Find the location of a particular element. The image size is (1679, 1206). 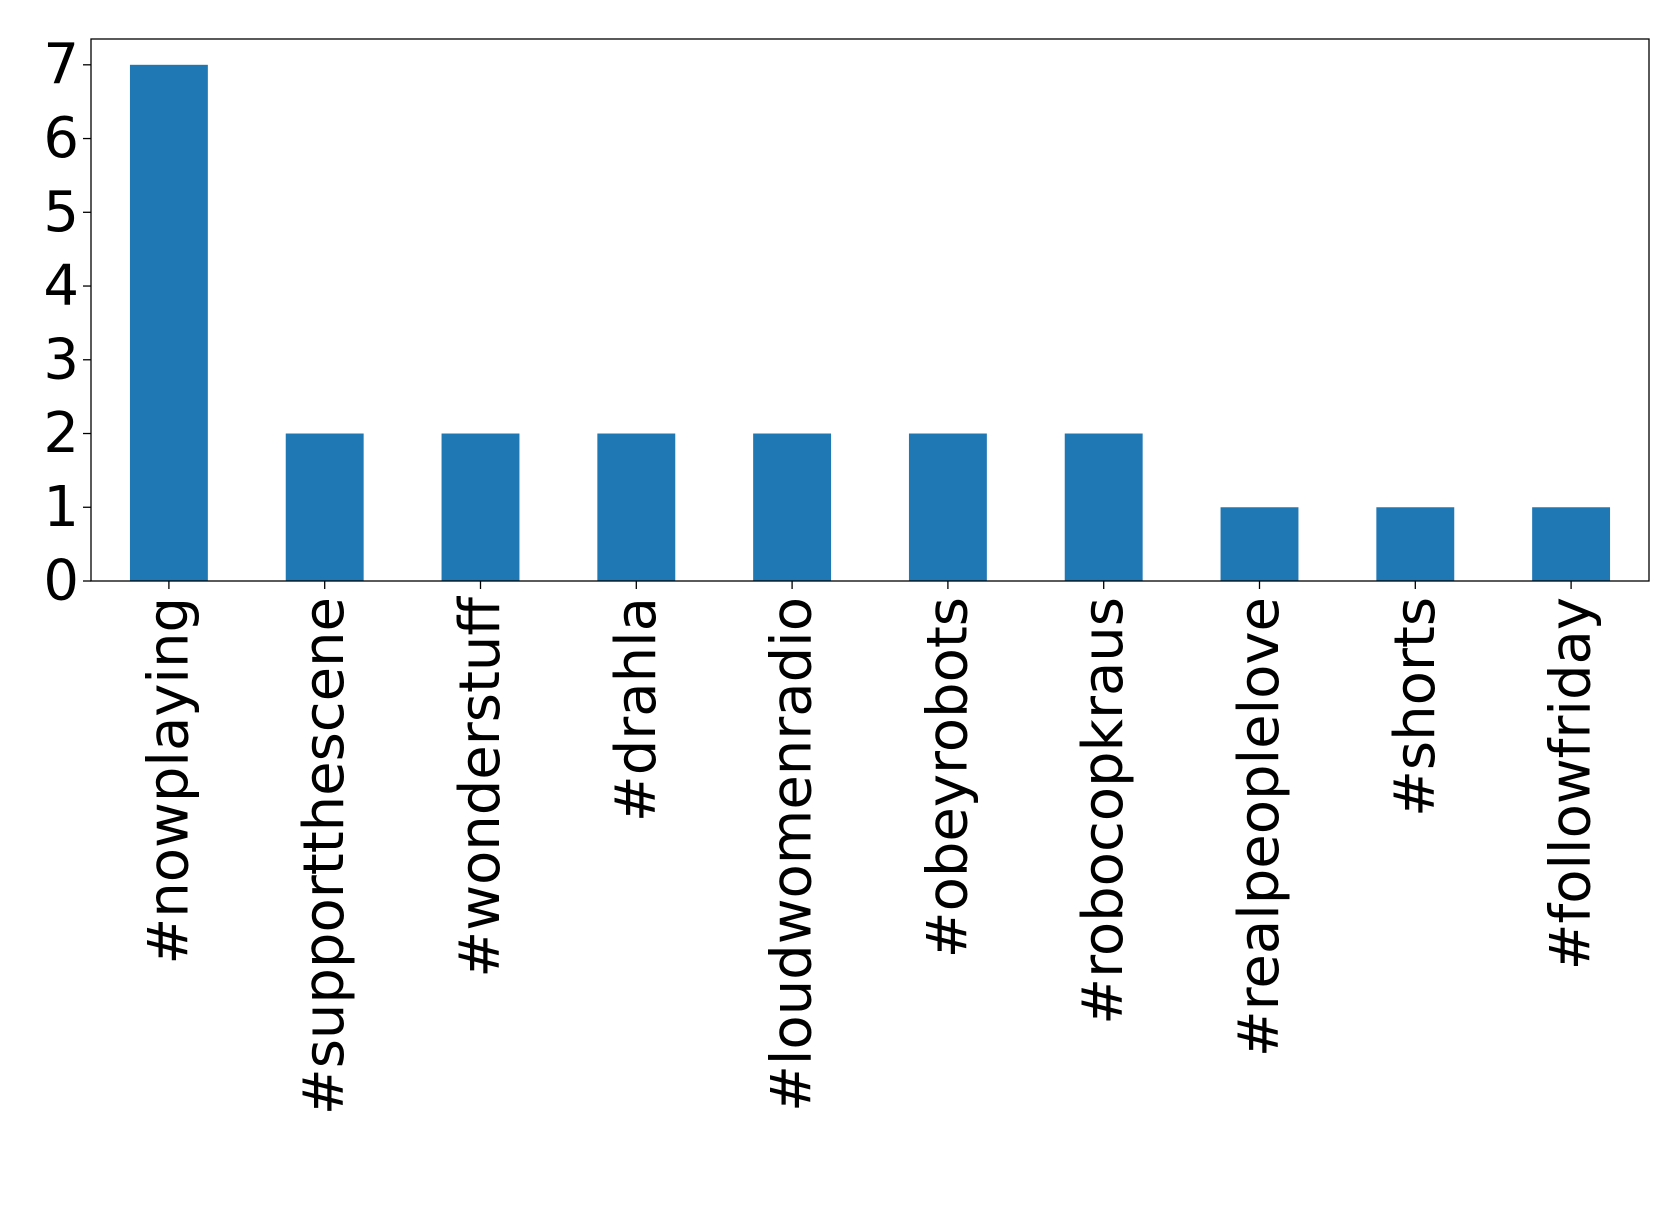

x-tick-label-followfriday: #followfriday is located at coordinates (1571, 783).